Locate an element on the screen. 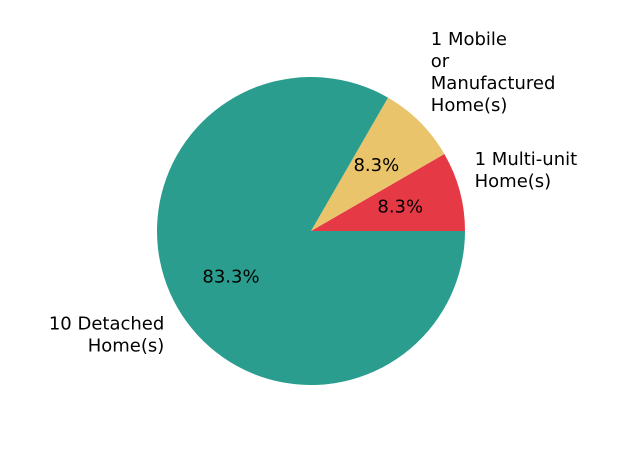 The image size is (625, 464). pie-category-label-line: 1 Multi-unit is located at coordinates (526, 159).